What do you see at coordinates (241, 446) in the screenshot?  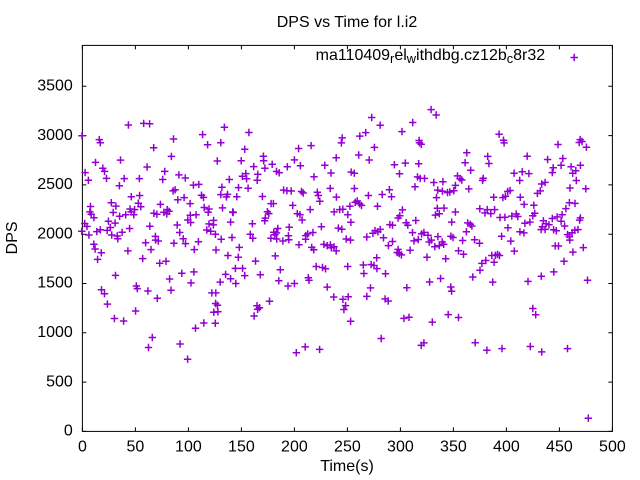 I see `svg-text: 150` at bounding box center [241, 446].